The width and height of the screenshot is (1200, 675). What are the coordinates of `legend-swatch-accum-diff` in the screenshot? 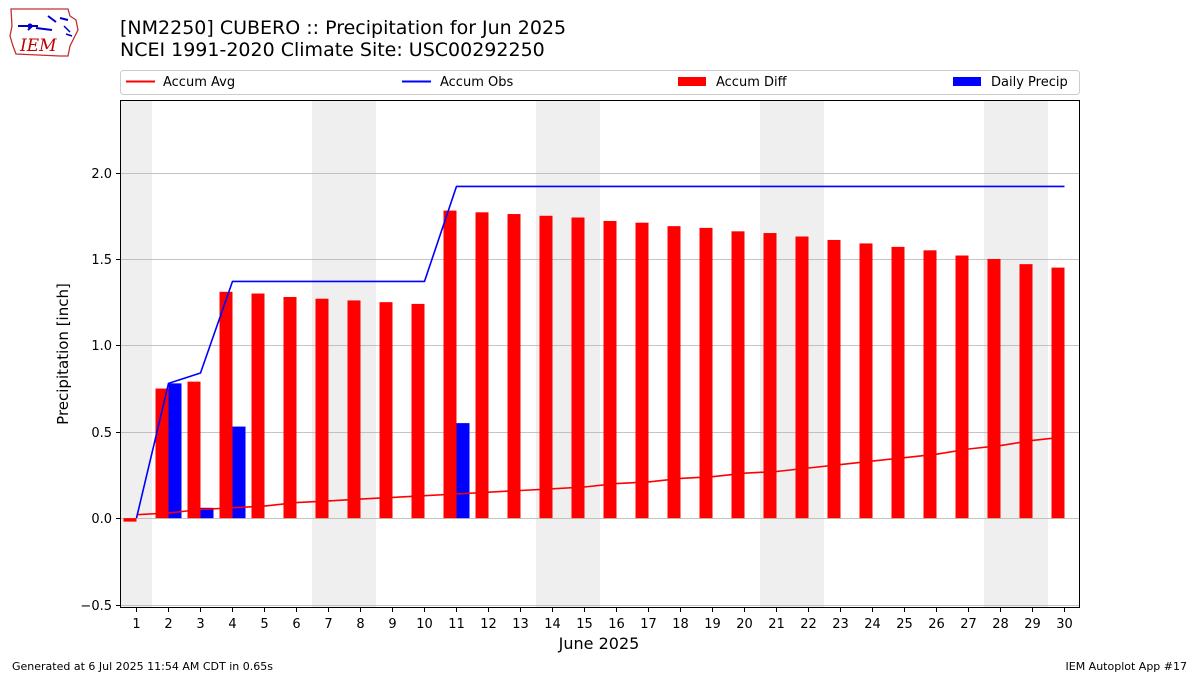 It's located at (692, 81).